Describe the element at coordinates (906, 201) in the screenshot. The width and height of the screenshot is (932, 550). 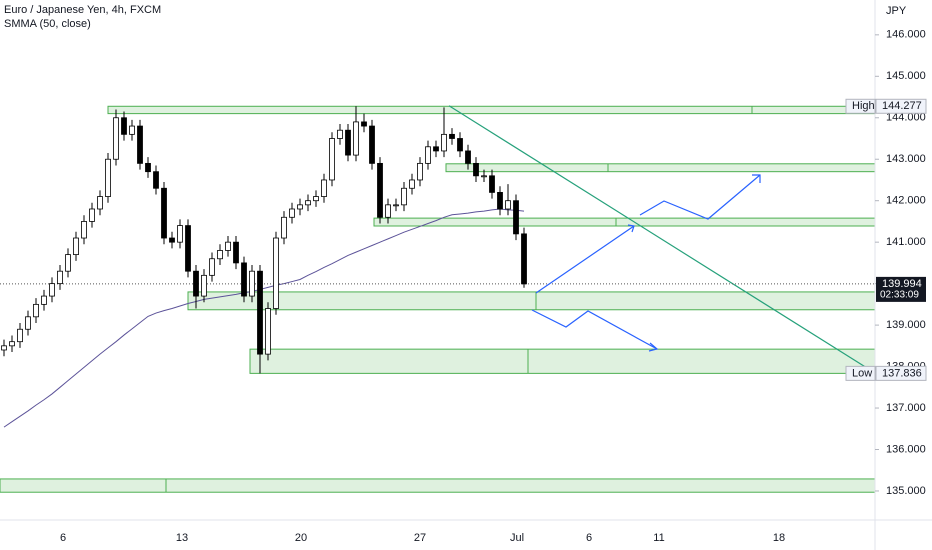
I see `y-tick-label: 142.000` at that location.